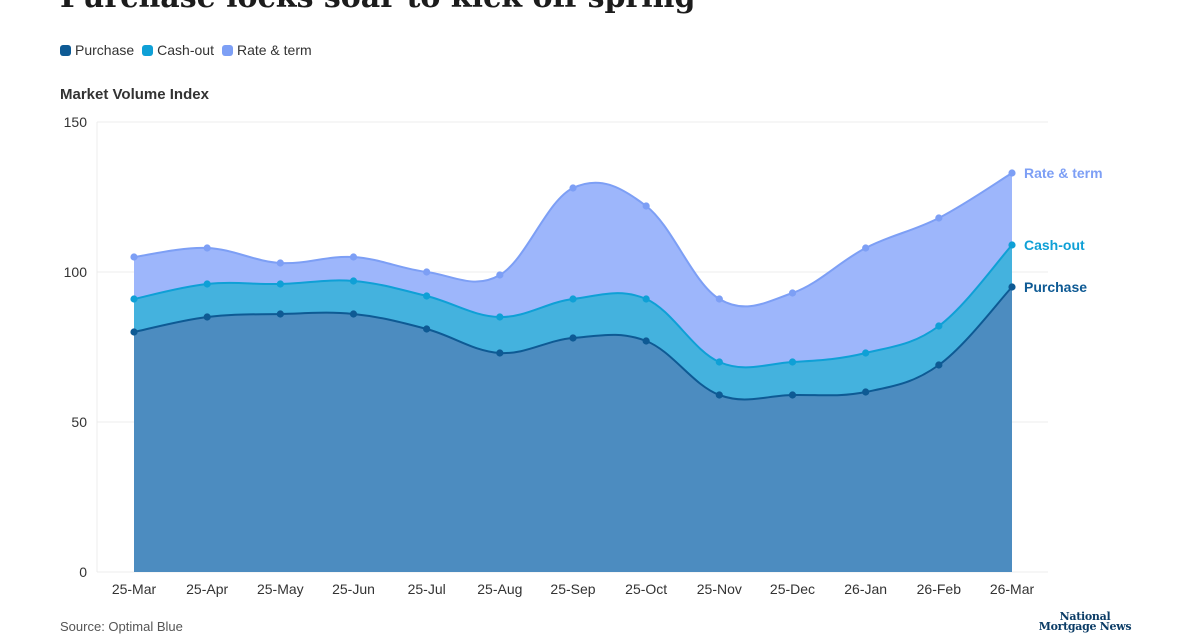  Describe the element at coordinates (939, 326) in the screenshot. I see `point-cash-out-26-feb` at that location.